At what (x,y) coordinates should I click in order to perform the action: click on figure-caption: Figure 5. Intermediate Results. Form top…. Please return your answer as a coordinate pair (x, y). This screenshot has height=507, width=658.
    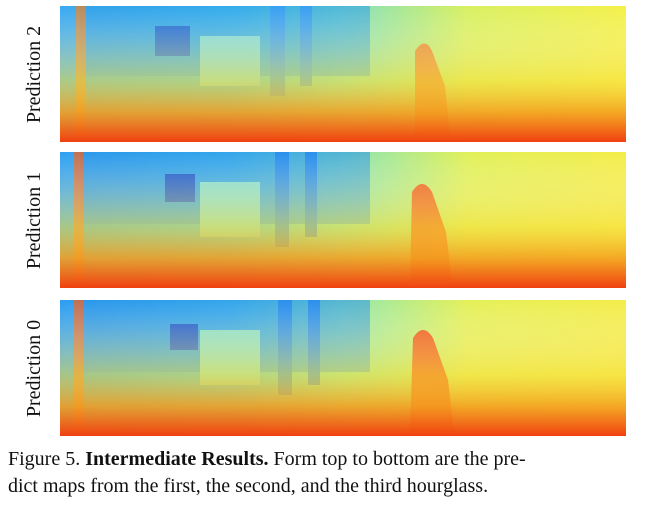
    Looking at the image, I should click on (330, 473).